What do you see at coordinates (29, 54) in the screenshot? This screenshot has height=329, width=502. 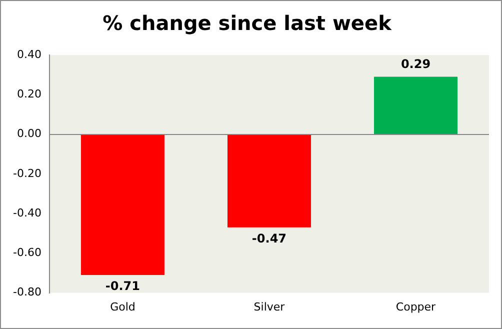 I see `y-tick-label: 0.40` at bounding box center [29, 54].